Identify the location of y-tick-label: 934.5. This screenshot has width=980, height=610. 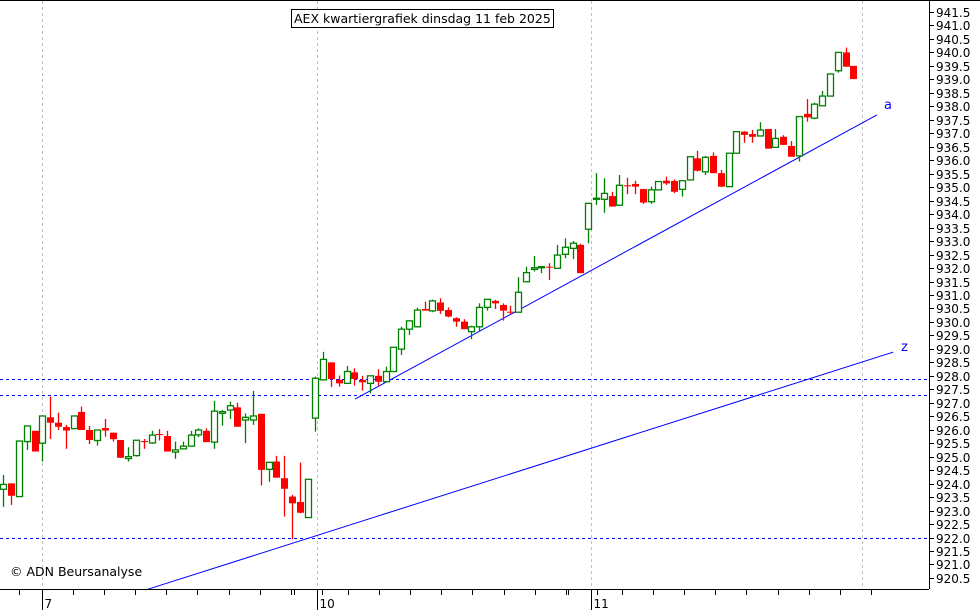
(953, 202).